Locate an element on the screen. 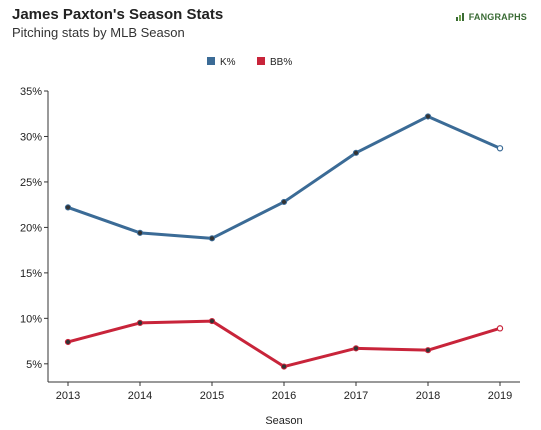 Image resolution: width=541 pixels, height=430 pixels. fangraphs-logo: FANGRAPHS is located at coordinates (491, 17).